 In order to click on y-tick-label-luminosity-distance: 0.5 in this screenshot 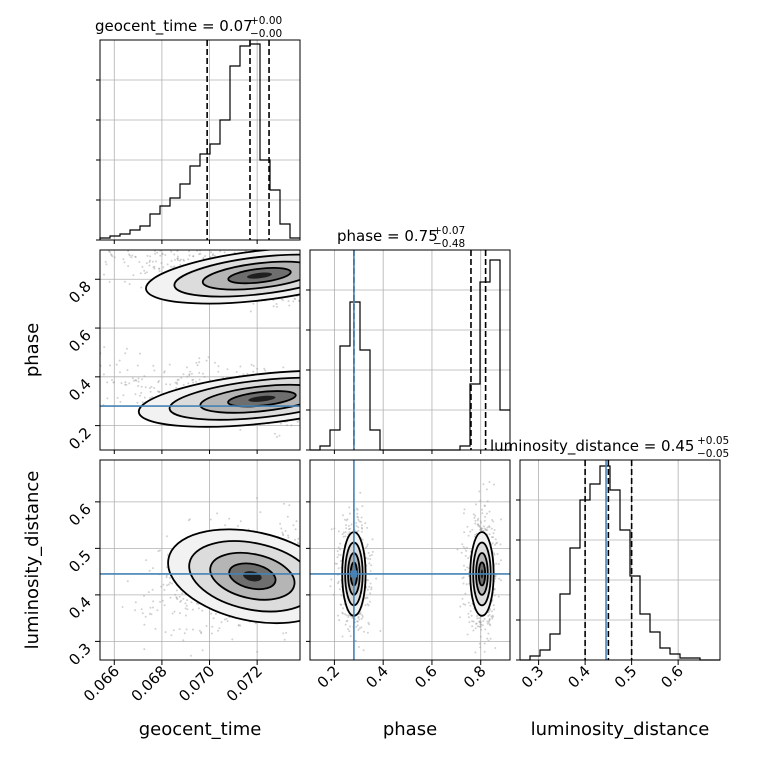, I will do `click(80, 561)`.